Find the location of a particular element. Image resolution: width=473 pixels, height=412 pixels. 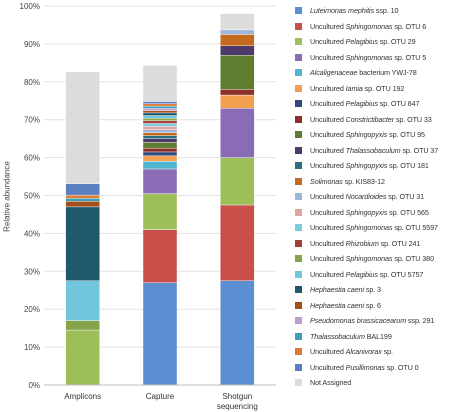

x-tick-label-line: Shotgun is located at coordinates (237, 396).